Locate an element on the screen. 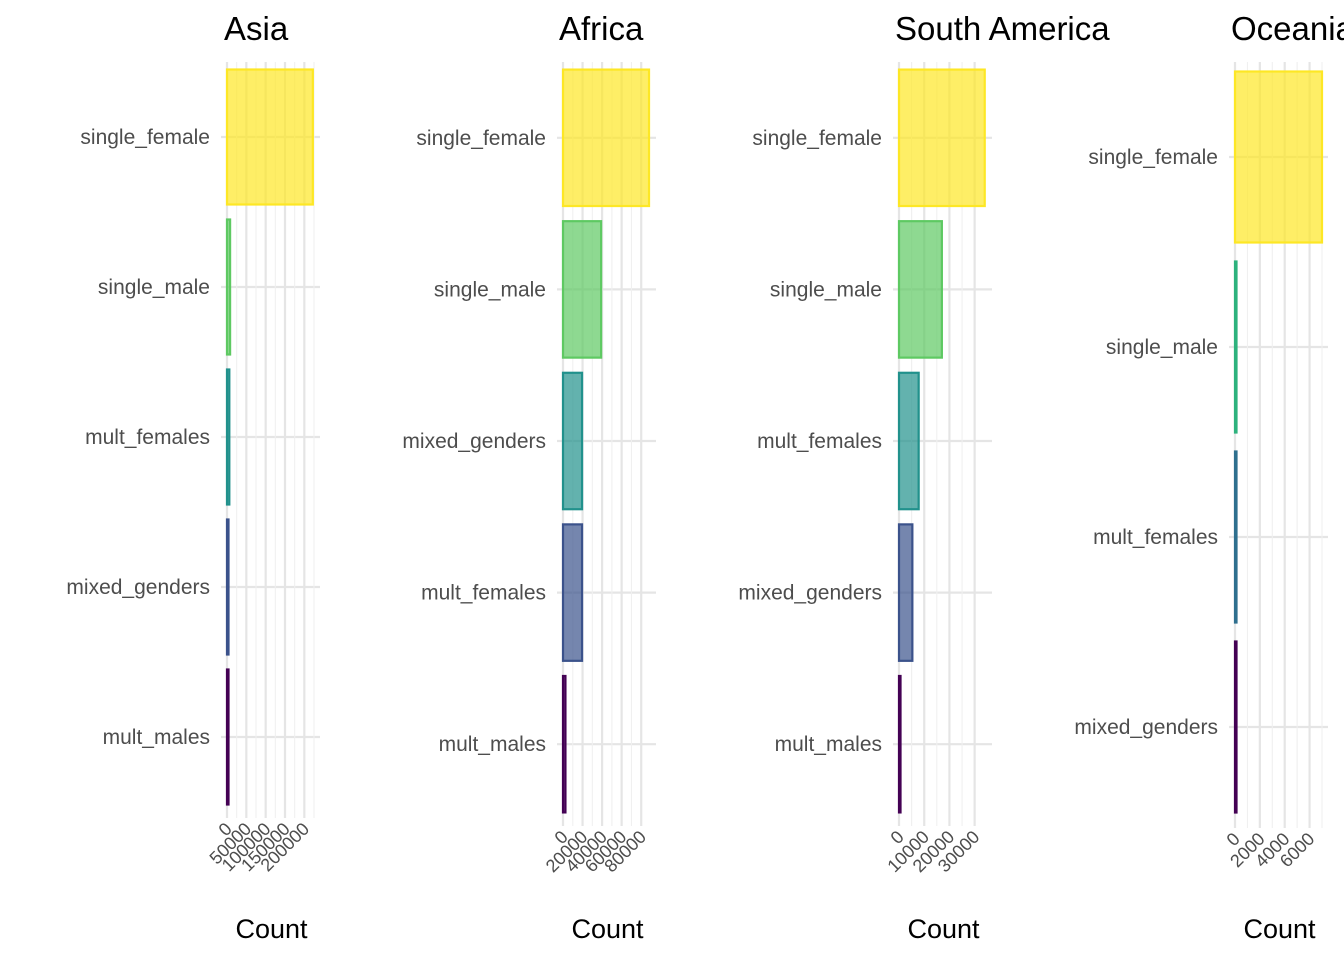 This screenshot has height=960, width=1344. panel-title: Africa is located at coordinates (601, 28).